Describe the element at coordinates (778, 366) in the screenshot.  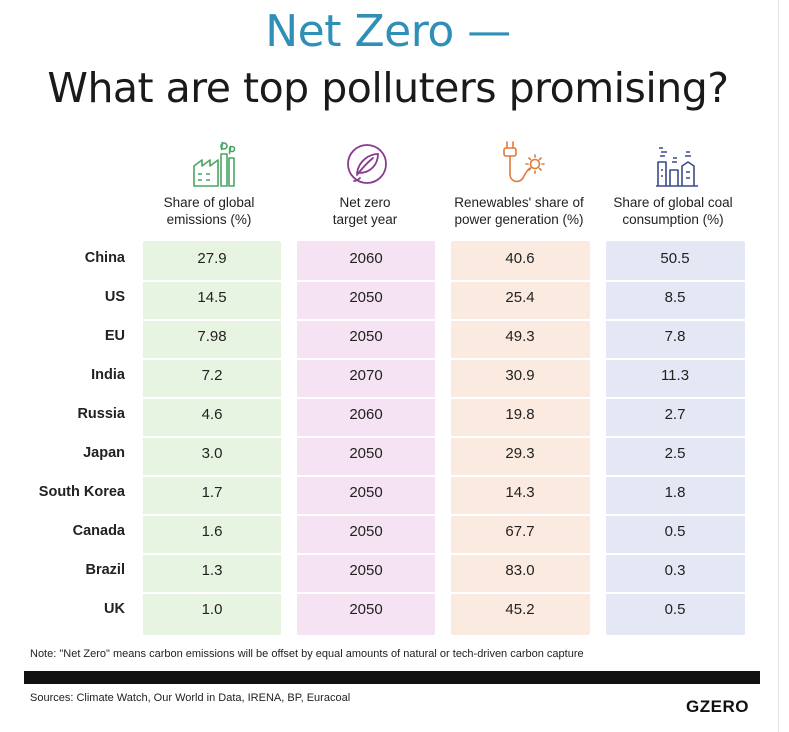
I see `page-edge-divider` at that location.